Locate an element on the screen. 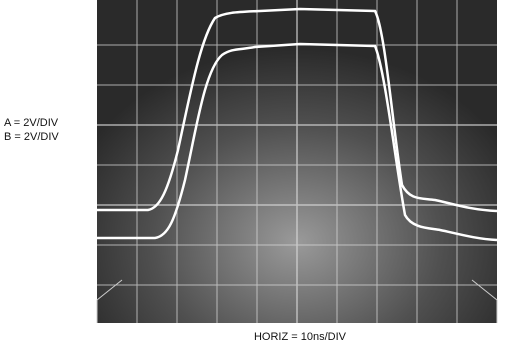  screen-corner is located at coordinates (297, 301).